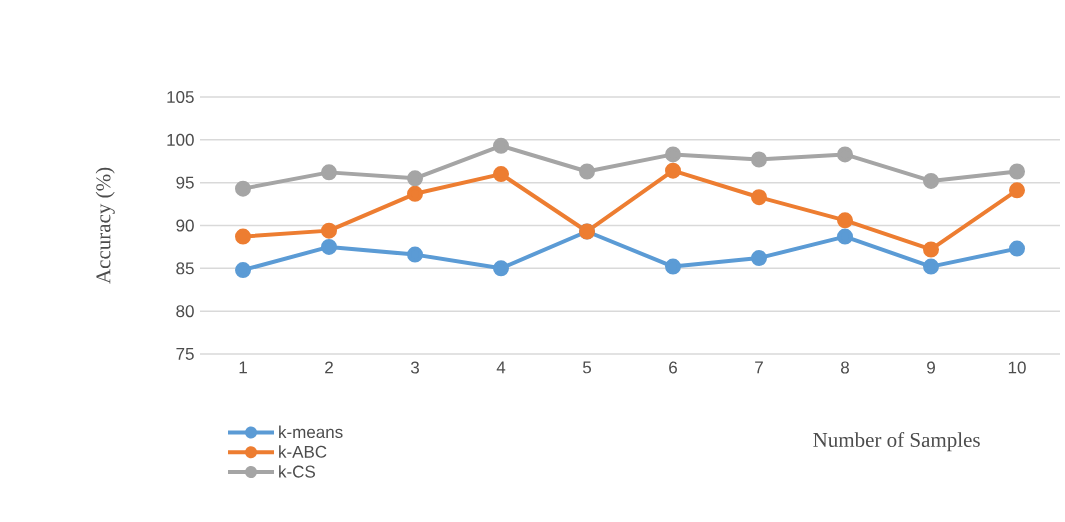 The height and width of the screenshot is (522, 1065). What do you see at coordinates (303, 451) in the screenshot?
I see `legend-label: k-ABC` at bounding box center [303, 451].